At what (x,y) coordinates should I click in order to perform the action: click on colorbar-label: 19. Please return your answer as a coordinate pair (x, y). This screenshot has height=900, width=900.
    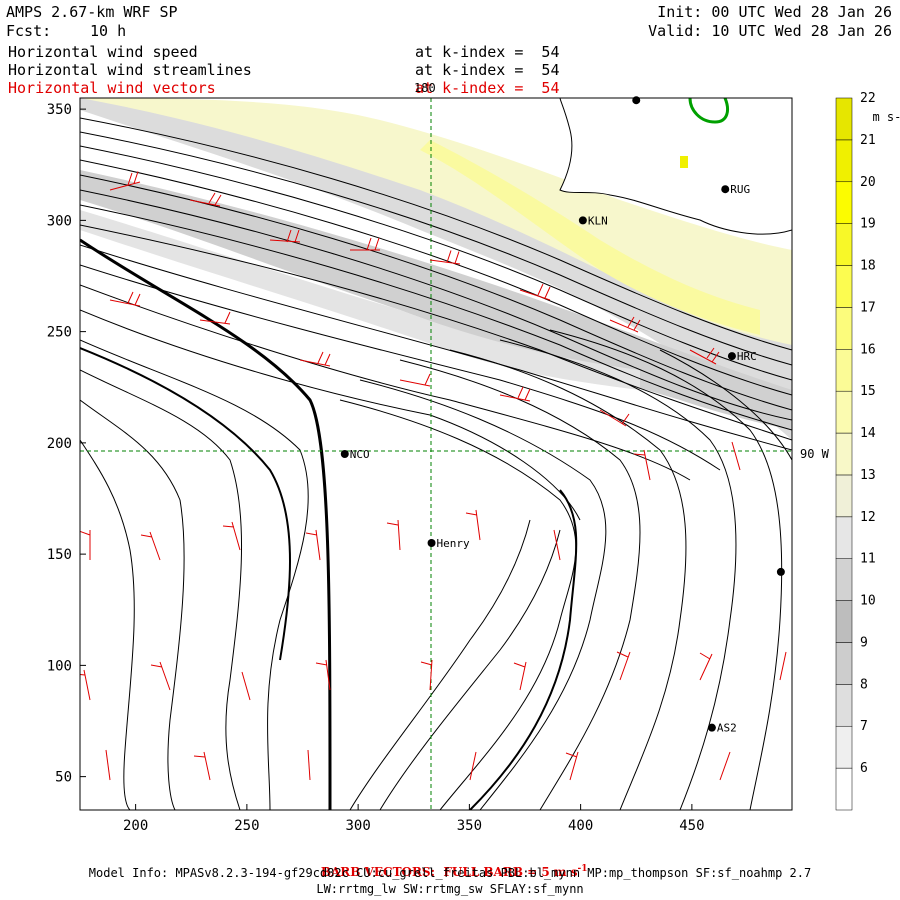
    Looking at the image, I should click on (868, 224).